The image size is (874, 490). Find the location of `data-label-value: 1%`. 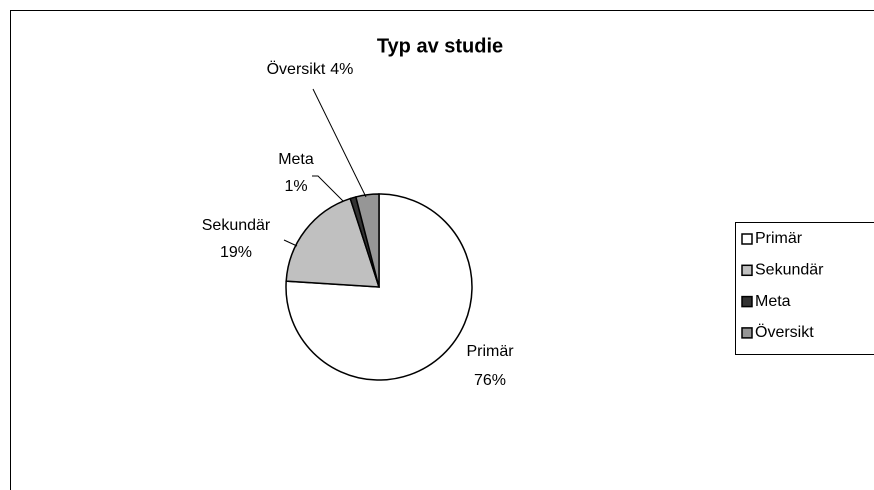

data-label-value: 1% is located at coordinates (295, 186).